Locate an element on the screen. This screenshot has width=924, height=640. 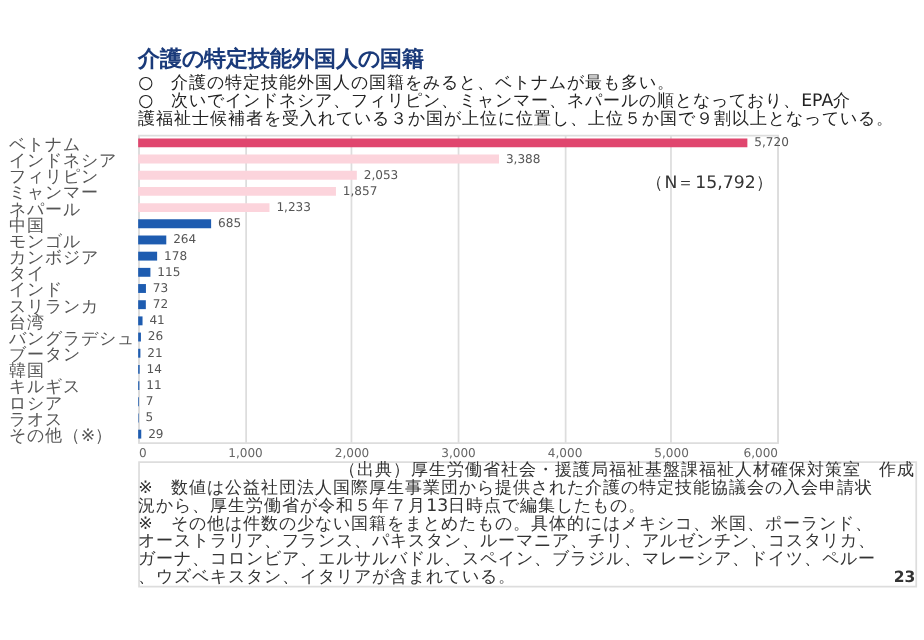
y-tick-label: ロシア is located at coordinates (35, 404).